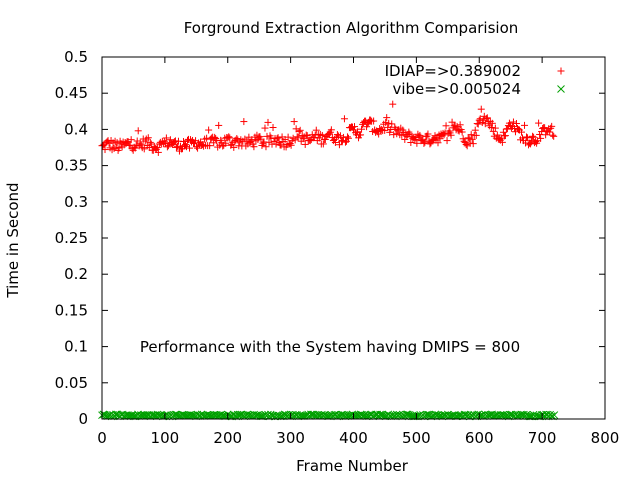 The height and width of the screenshot is (480, 640). I want to click on y-tick-label: 0, so click(83, 419).